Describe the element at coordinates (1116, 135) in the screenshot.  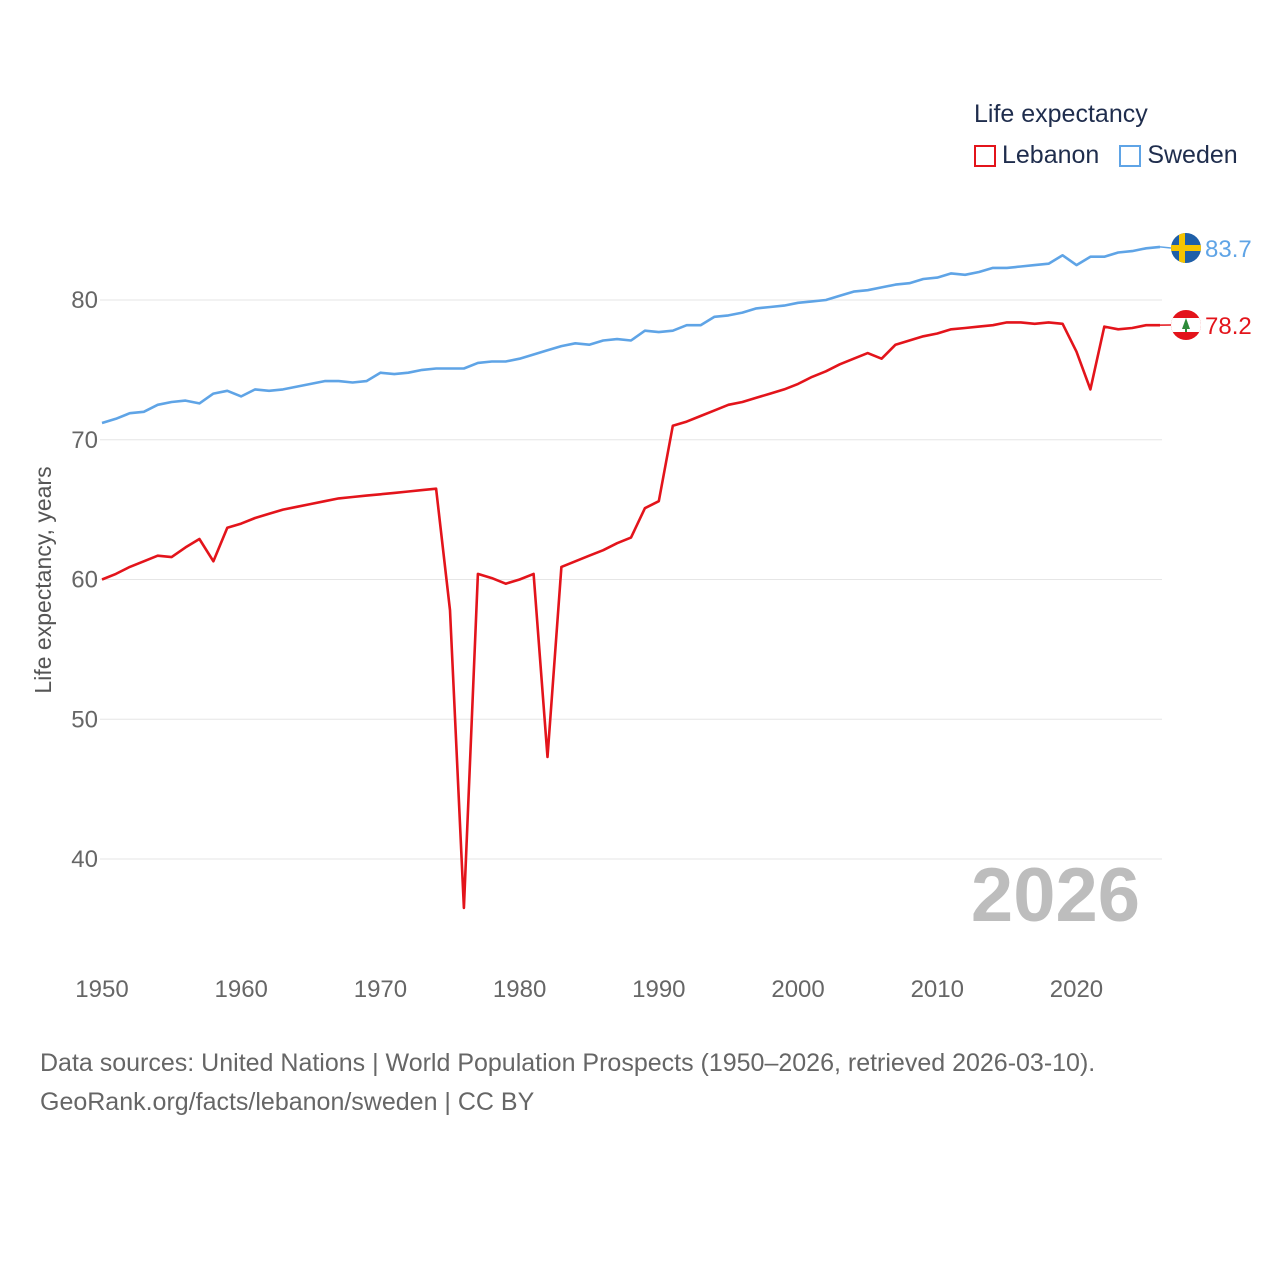
I see `legend: Life expectancy Lebanon Sweden` at that location.